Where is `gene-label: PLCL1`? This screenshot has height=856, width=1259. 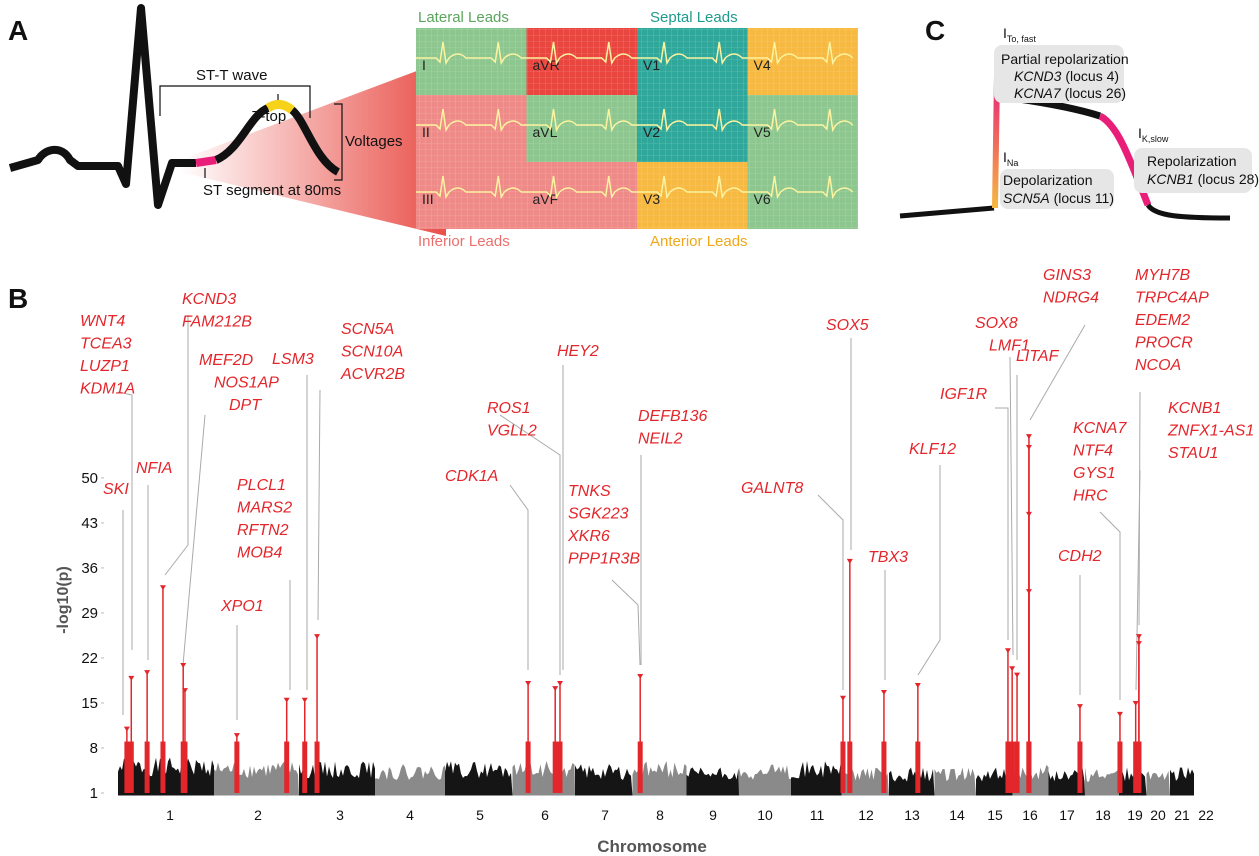 gene-label: PLCL1 is located at coordinates (261, 485).